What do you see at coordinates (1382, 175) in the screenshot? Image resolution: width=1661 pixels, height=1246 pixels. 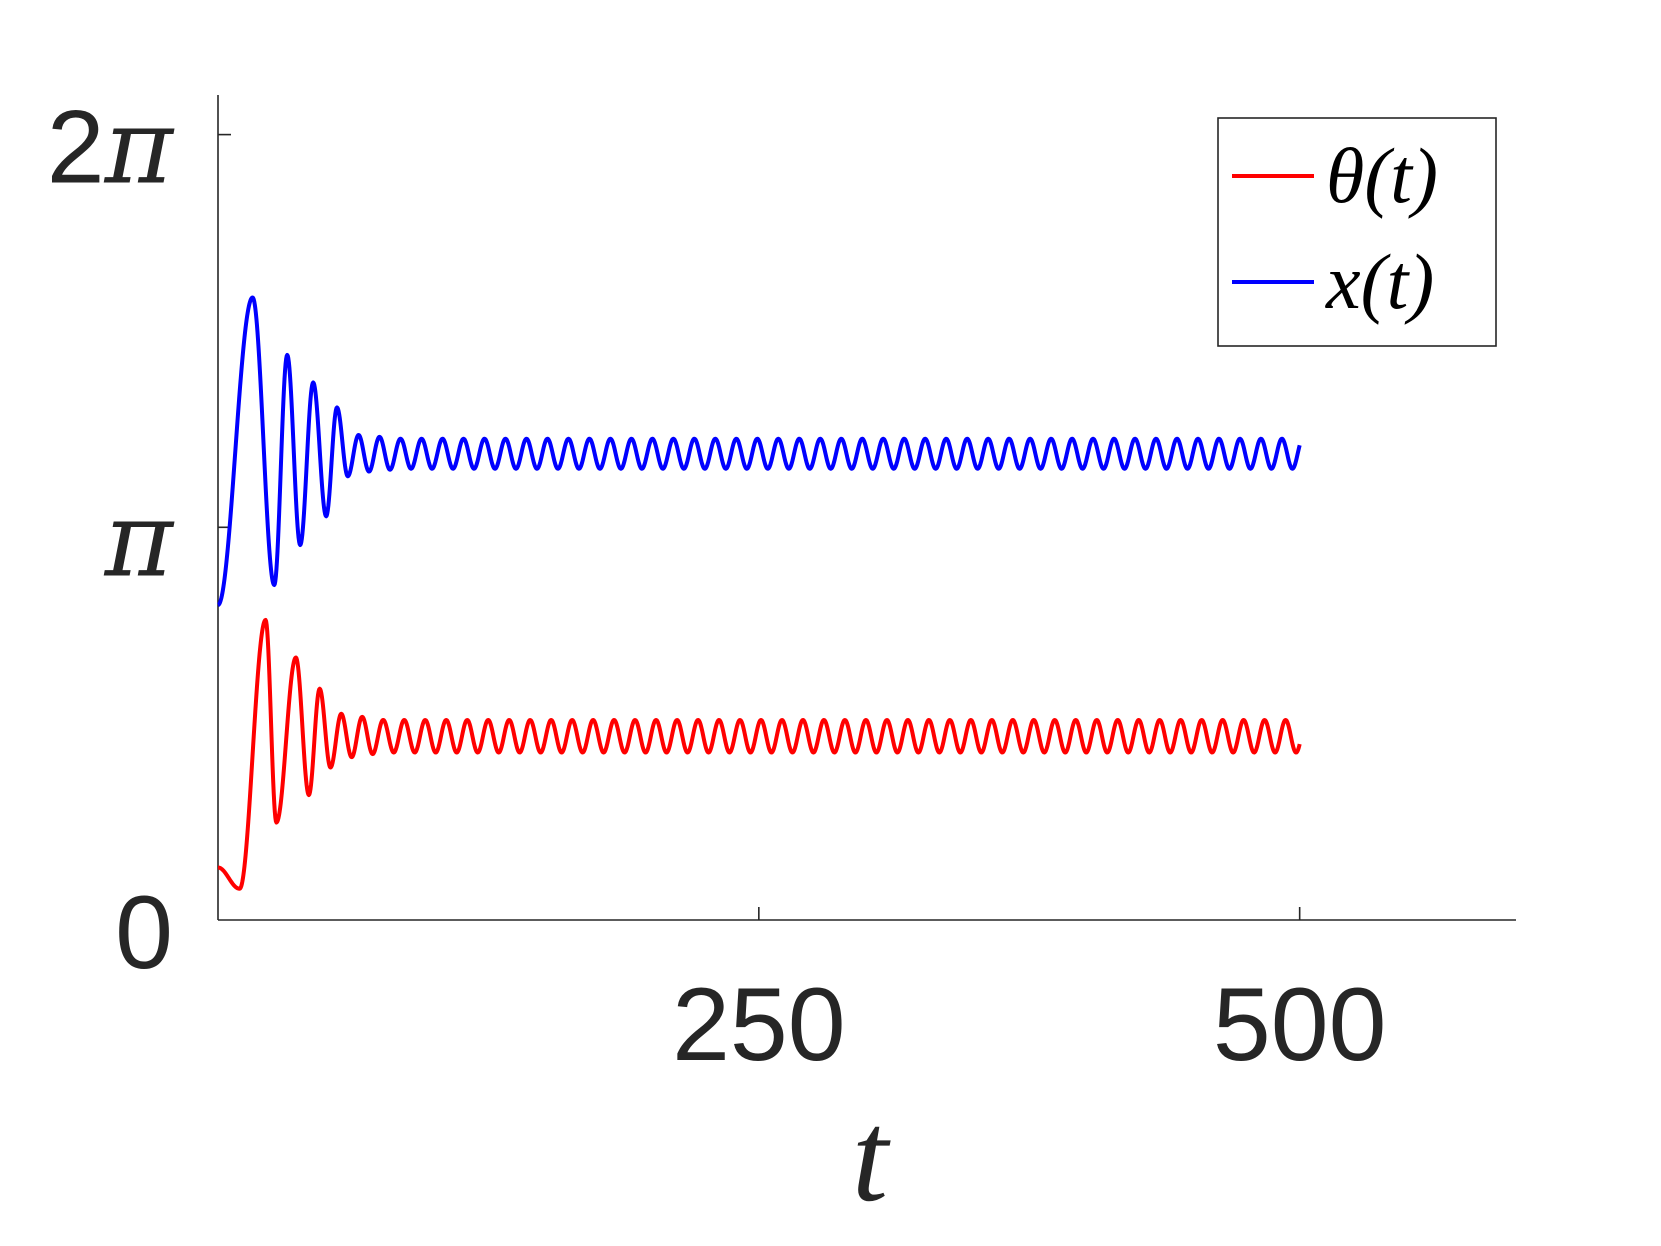 I see `legend-label: θ(t)` at bounding box center [1382, 175].